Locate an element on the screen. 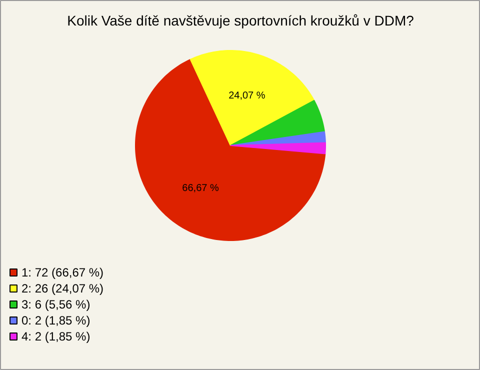  legend-label: 1: 72 (66,67 %) is located at coordinates (63, 273).